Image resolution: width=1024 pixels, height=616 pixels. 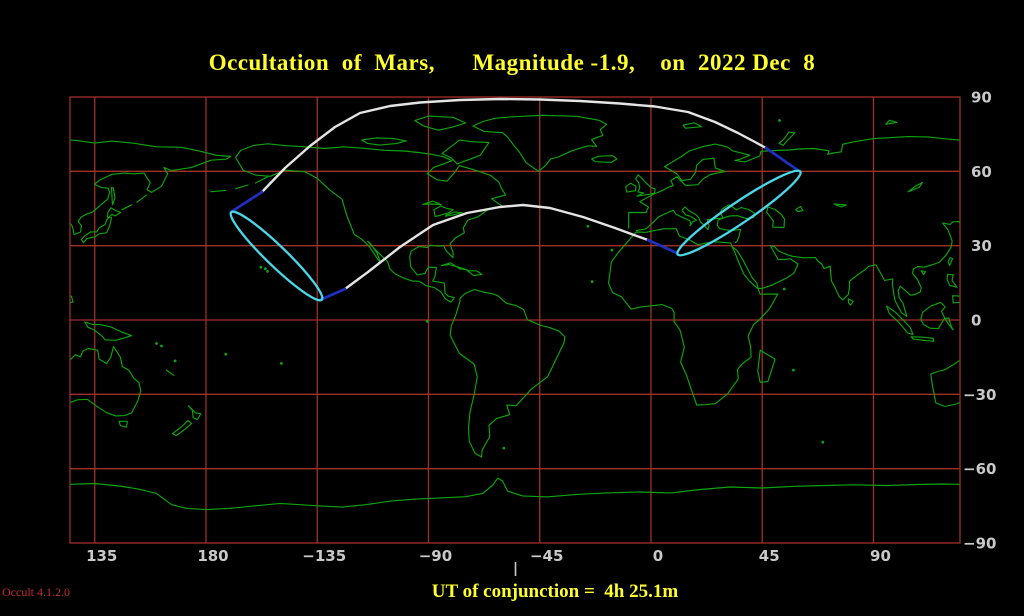 What do you see at coordinates (976, 321) in the screenshot?
I see `lat-tick-label: 0` at bounding box center [976, 321].